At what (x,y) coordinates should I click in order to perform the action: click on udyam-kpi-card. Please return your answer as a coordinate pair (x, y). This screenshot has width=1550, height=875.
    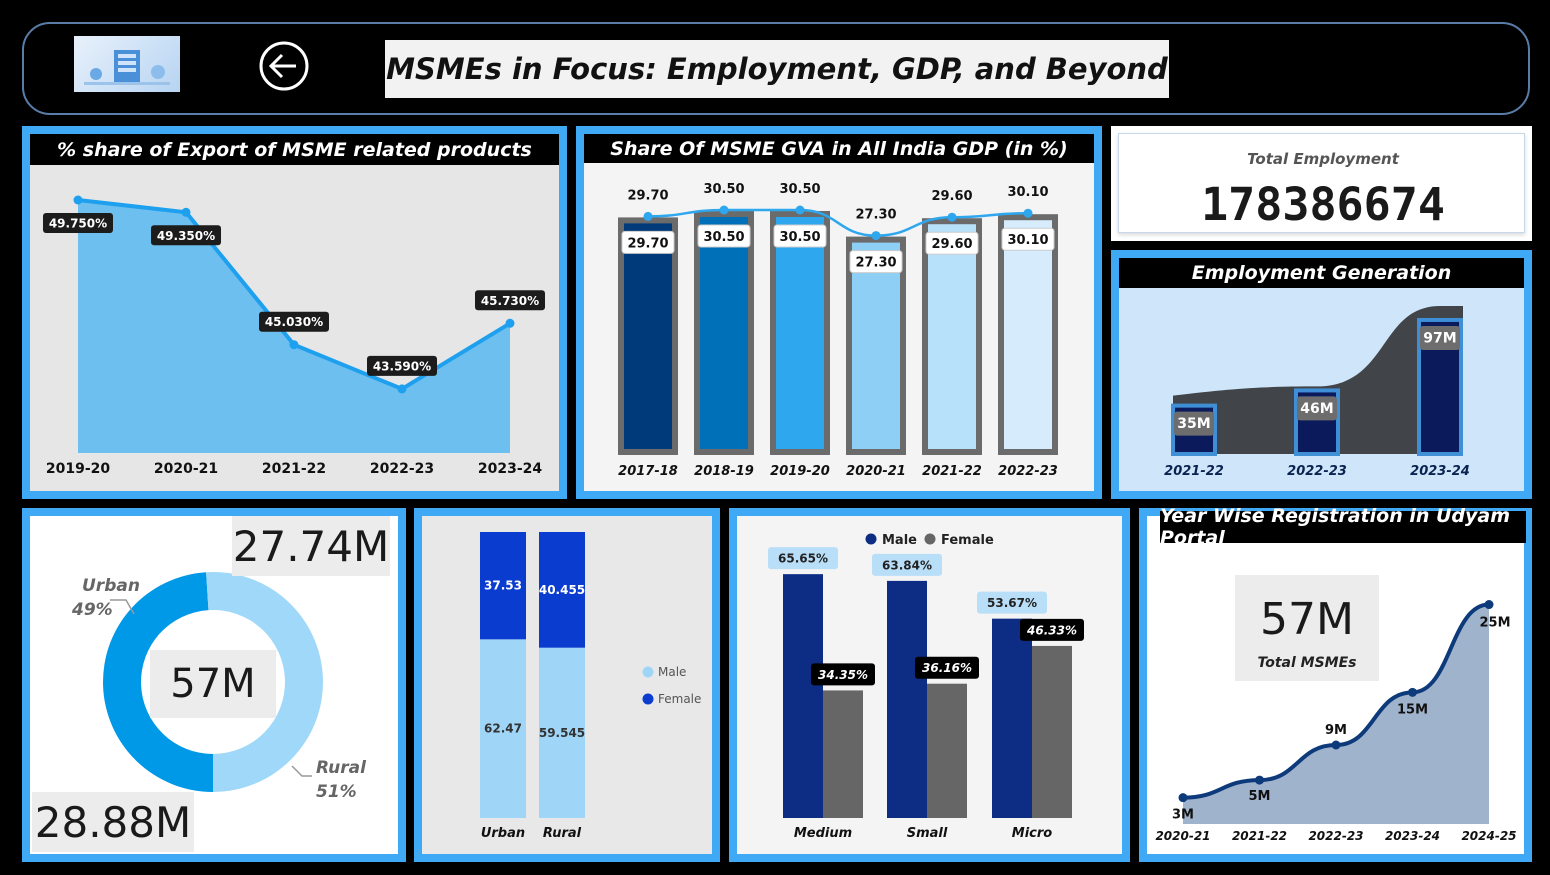
    Looking at the image, I should click on (1307, 628).